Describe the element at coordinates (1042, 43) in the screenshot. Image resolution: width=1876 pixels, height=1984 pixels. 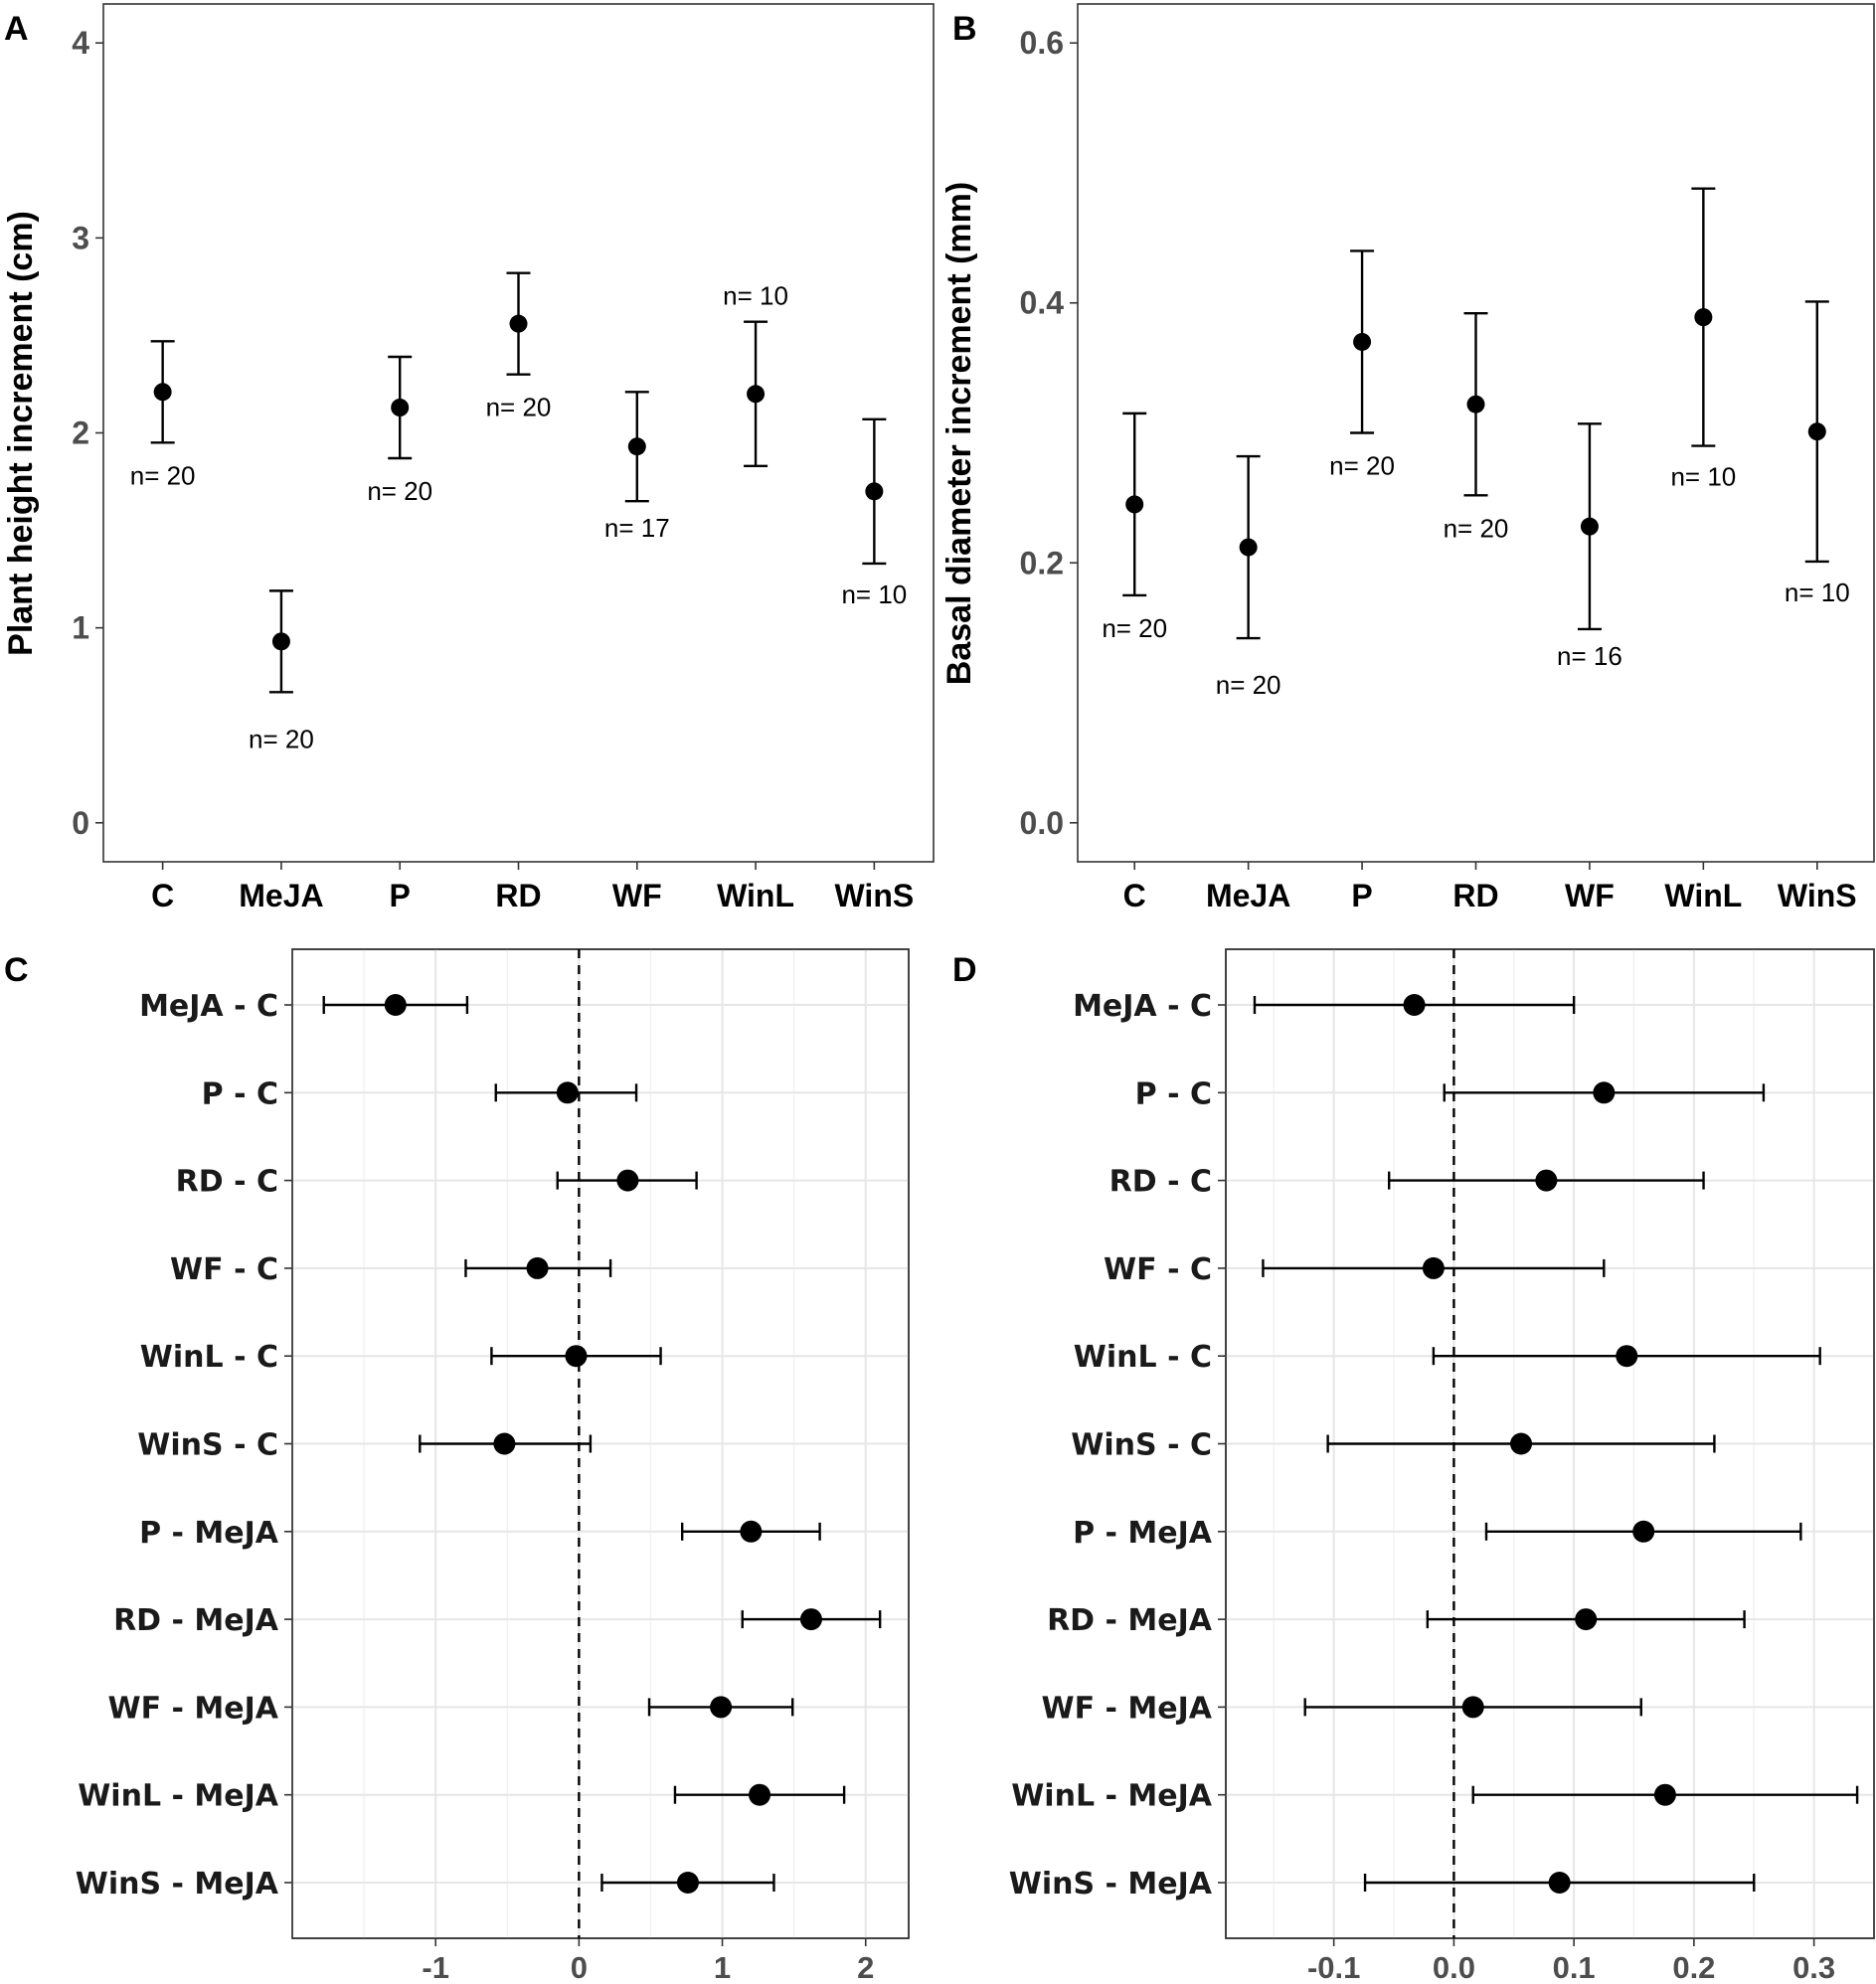
I see `y-tick-label: 0.6` at that location.